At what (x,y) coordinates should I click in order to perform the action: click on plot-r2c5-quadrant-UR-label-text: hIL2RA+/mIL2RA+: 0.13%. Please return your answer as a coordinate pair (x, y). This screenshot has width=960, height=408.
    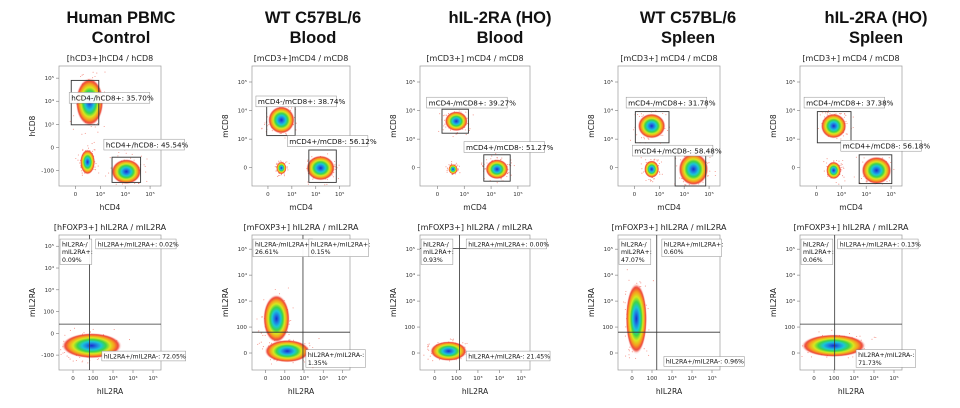
    Looking at the image, I should click on (880, 244).